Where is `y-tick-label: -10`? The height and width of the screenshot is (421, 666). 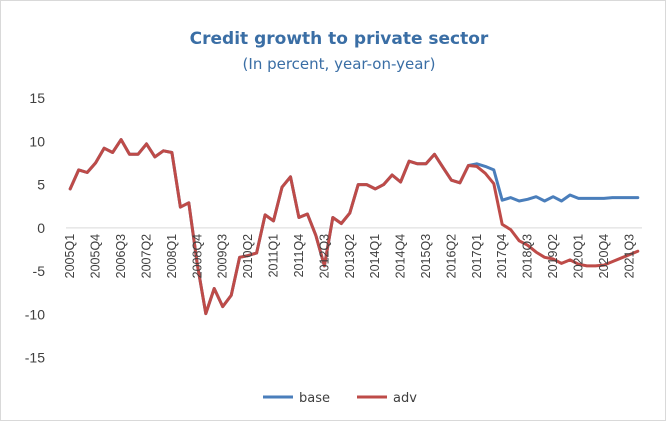
y-tick-label: -10 is located at coordinates (35, 314).